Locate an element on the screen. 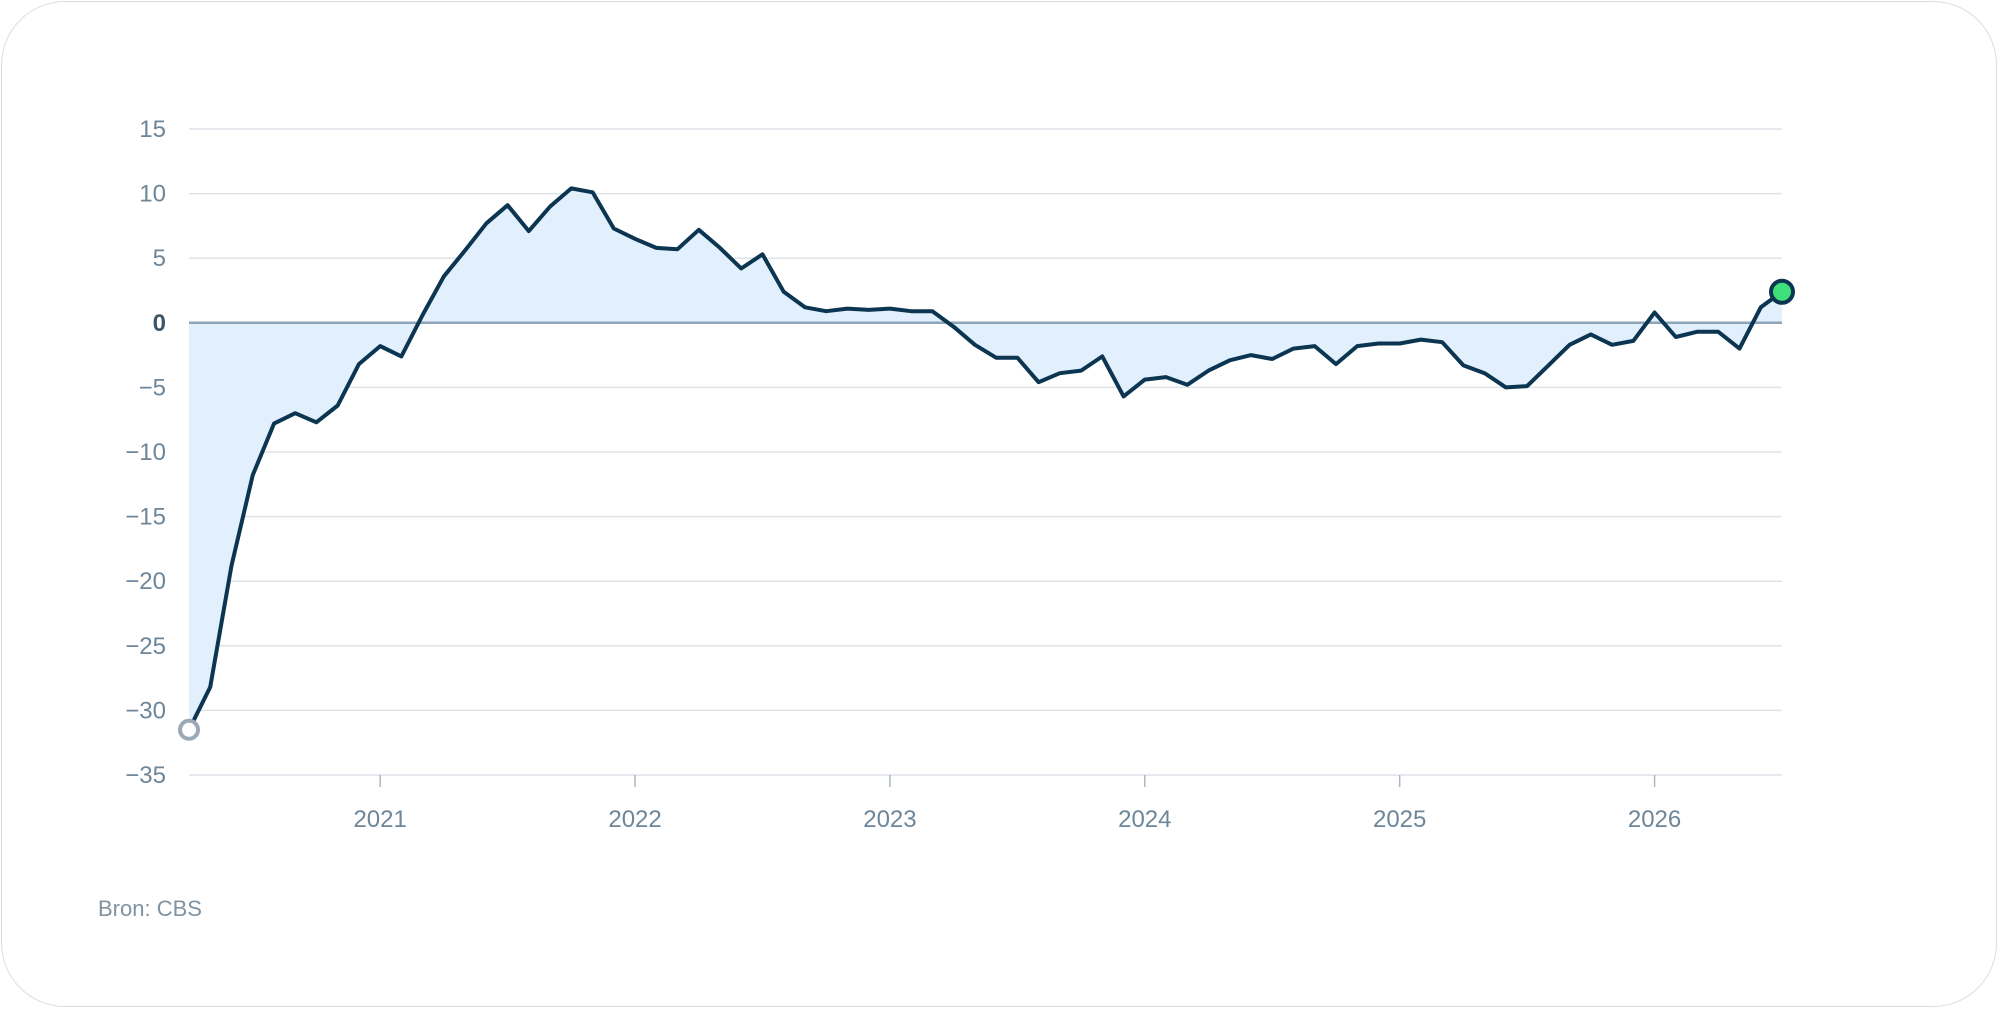 This screenshot has height=1010, width=2000. x-tick-label: 2026 is located at coordinates (1654, 819).